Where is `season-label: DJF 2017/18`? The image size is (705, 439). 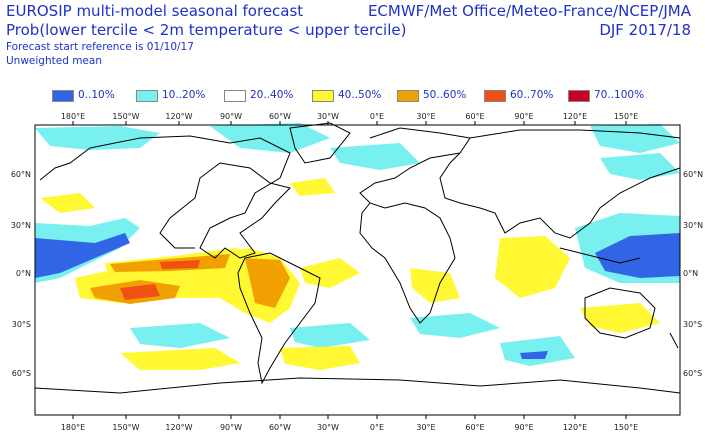
season-label: DJF 2017/18 is located at coordinates (645, 30).